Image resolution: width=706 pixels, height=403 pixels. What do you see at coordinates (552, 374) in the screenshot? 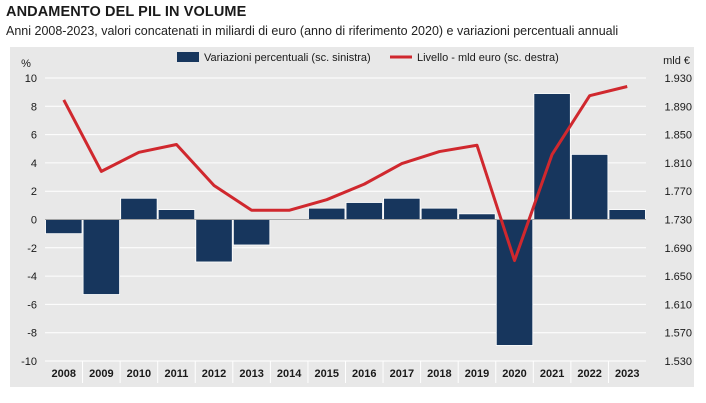
I see `x-tick-label: 2021` at bounding box center [552, 374].